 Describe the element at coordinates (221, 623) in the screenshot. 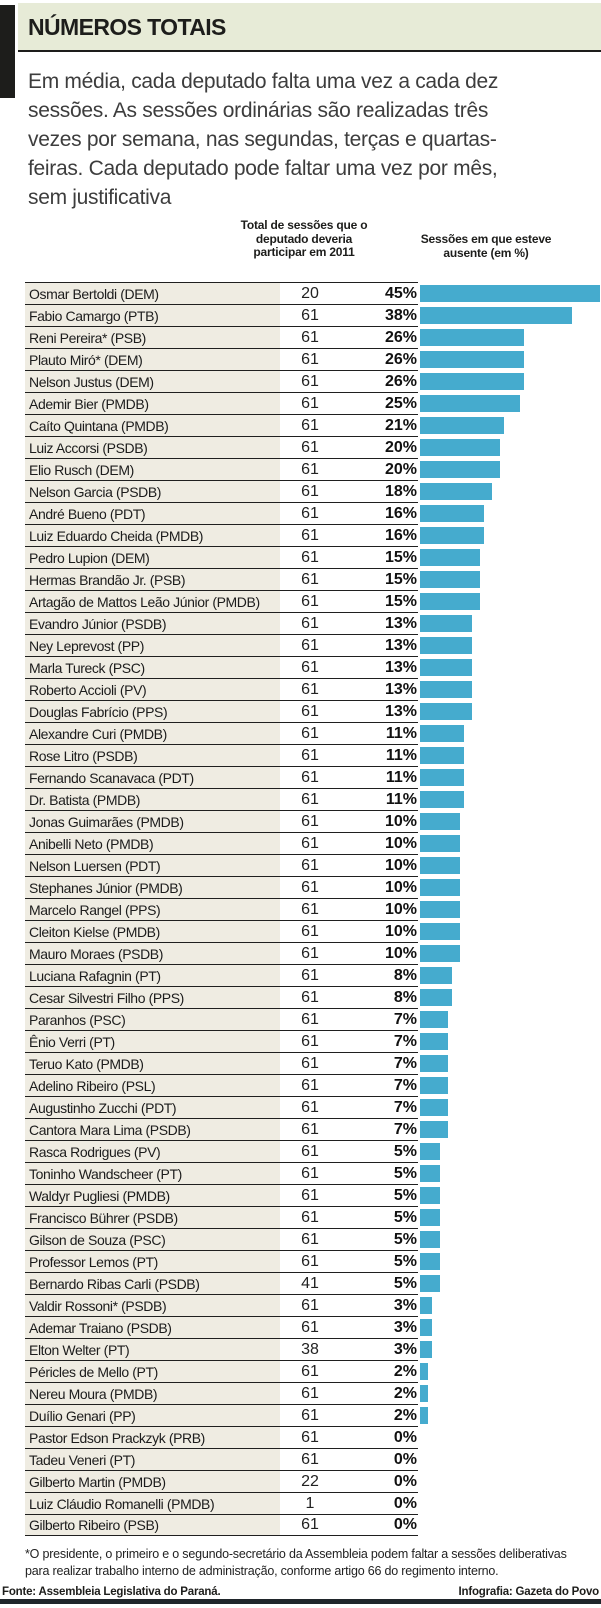

I see `row-cells: Evandro Júnior (PSDB) 61 13%` at that location.